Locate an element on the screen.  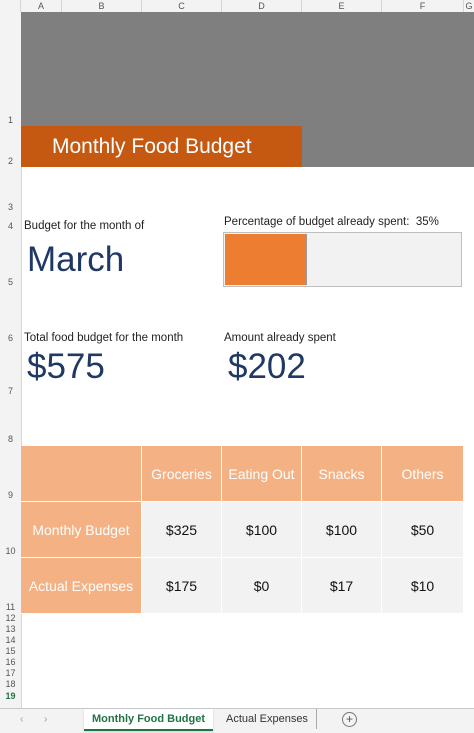
table-cell: $325 is located at coordinates (182, 530).